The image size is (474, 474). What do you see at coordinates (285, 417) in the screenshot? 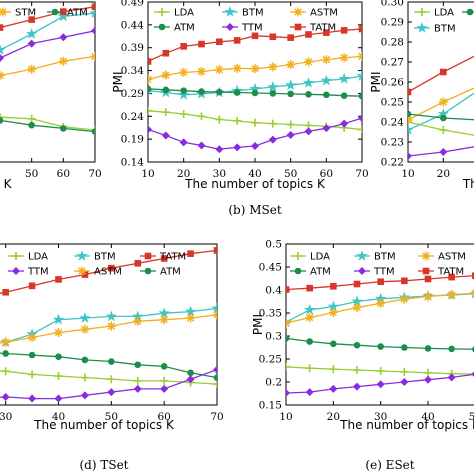
I see `x-tick-label: 10` at bounding box center [285, 417].